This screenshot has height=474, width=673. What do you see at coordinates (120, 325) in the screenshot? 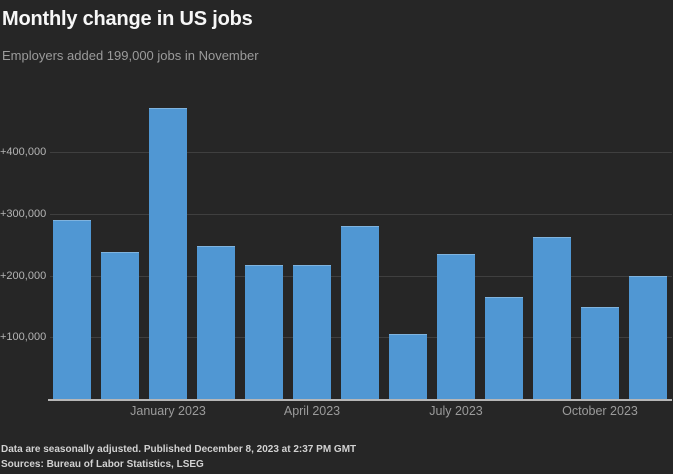
I see `bar-dec-2022` at bounding box center [120, 325].